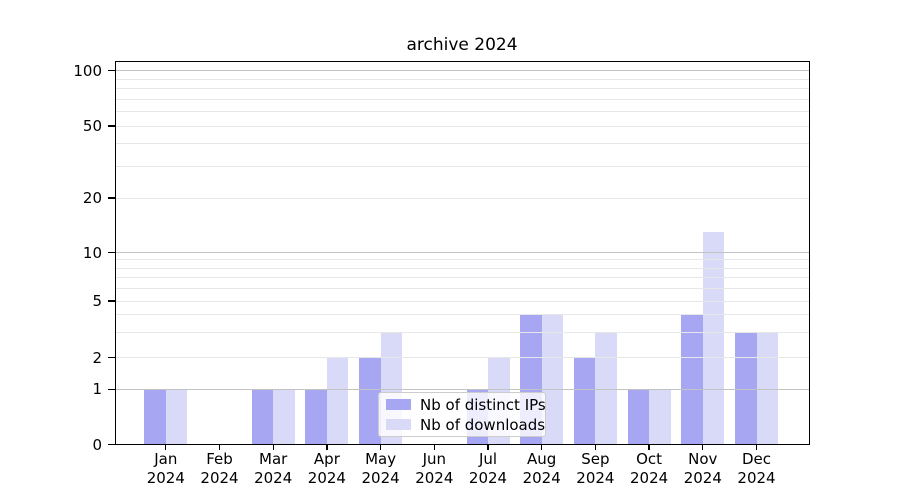 The image size is (900, 500). What do you see at coordinates (649, 459) in the screenshot?
I see `x-tick-label-month: Oct` at bounding box center [649, 459].